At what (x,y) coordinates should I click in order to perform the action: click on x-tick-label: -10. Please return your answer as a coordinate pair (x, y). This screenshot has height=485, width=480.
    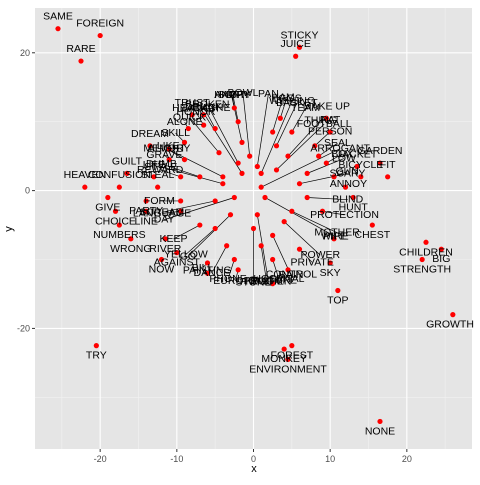
    Looking at the image, I should click on (176, 459).